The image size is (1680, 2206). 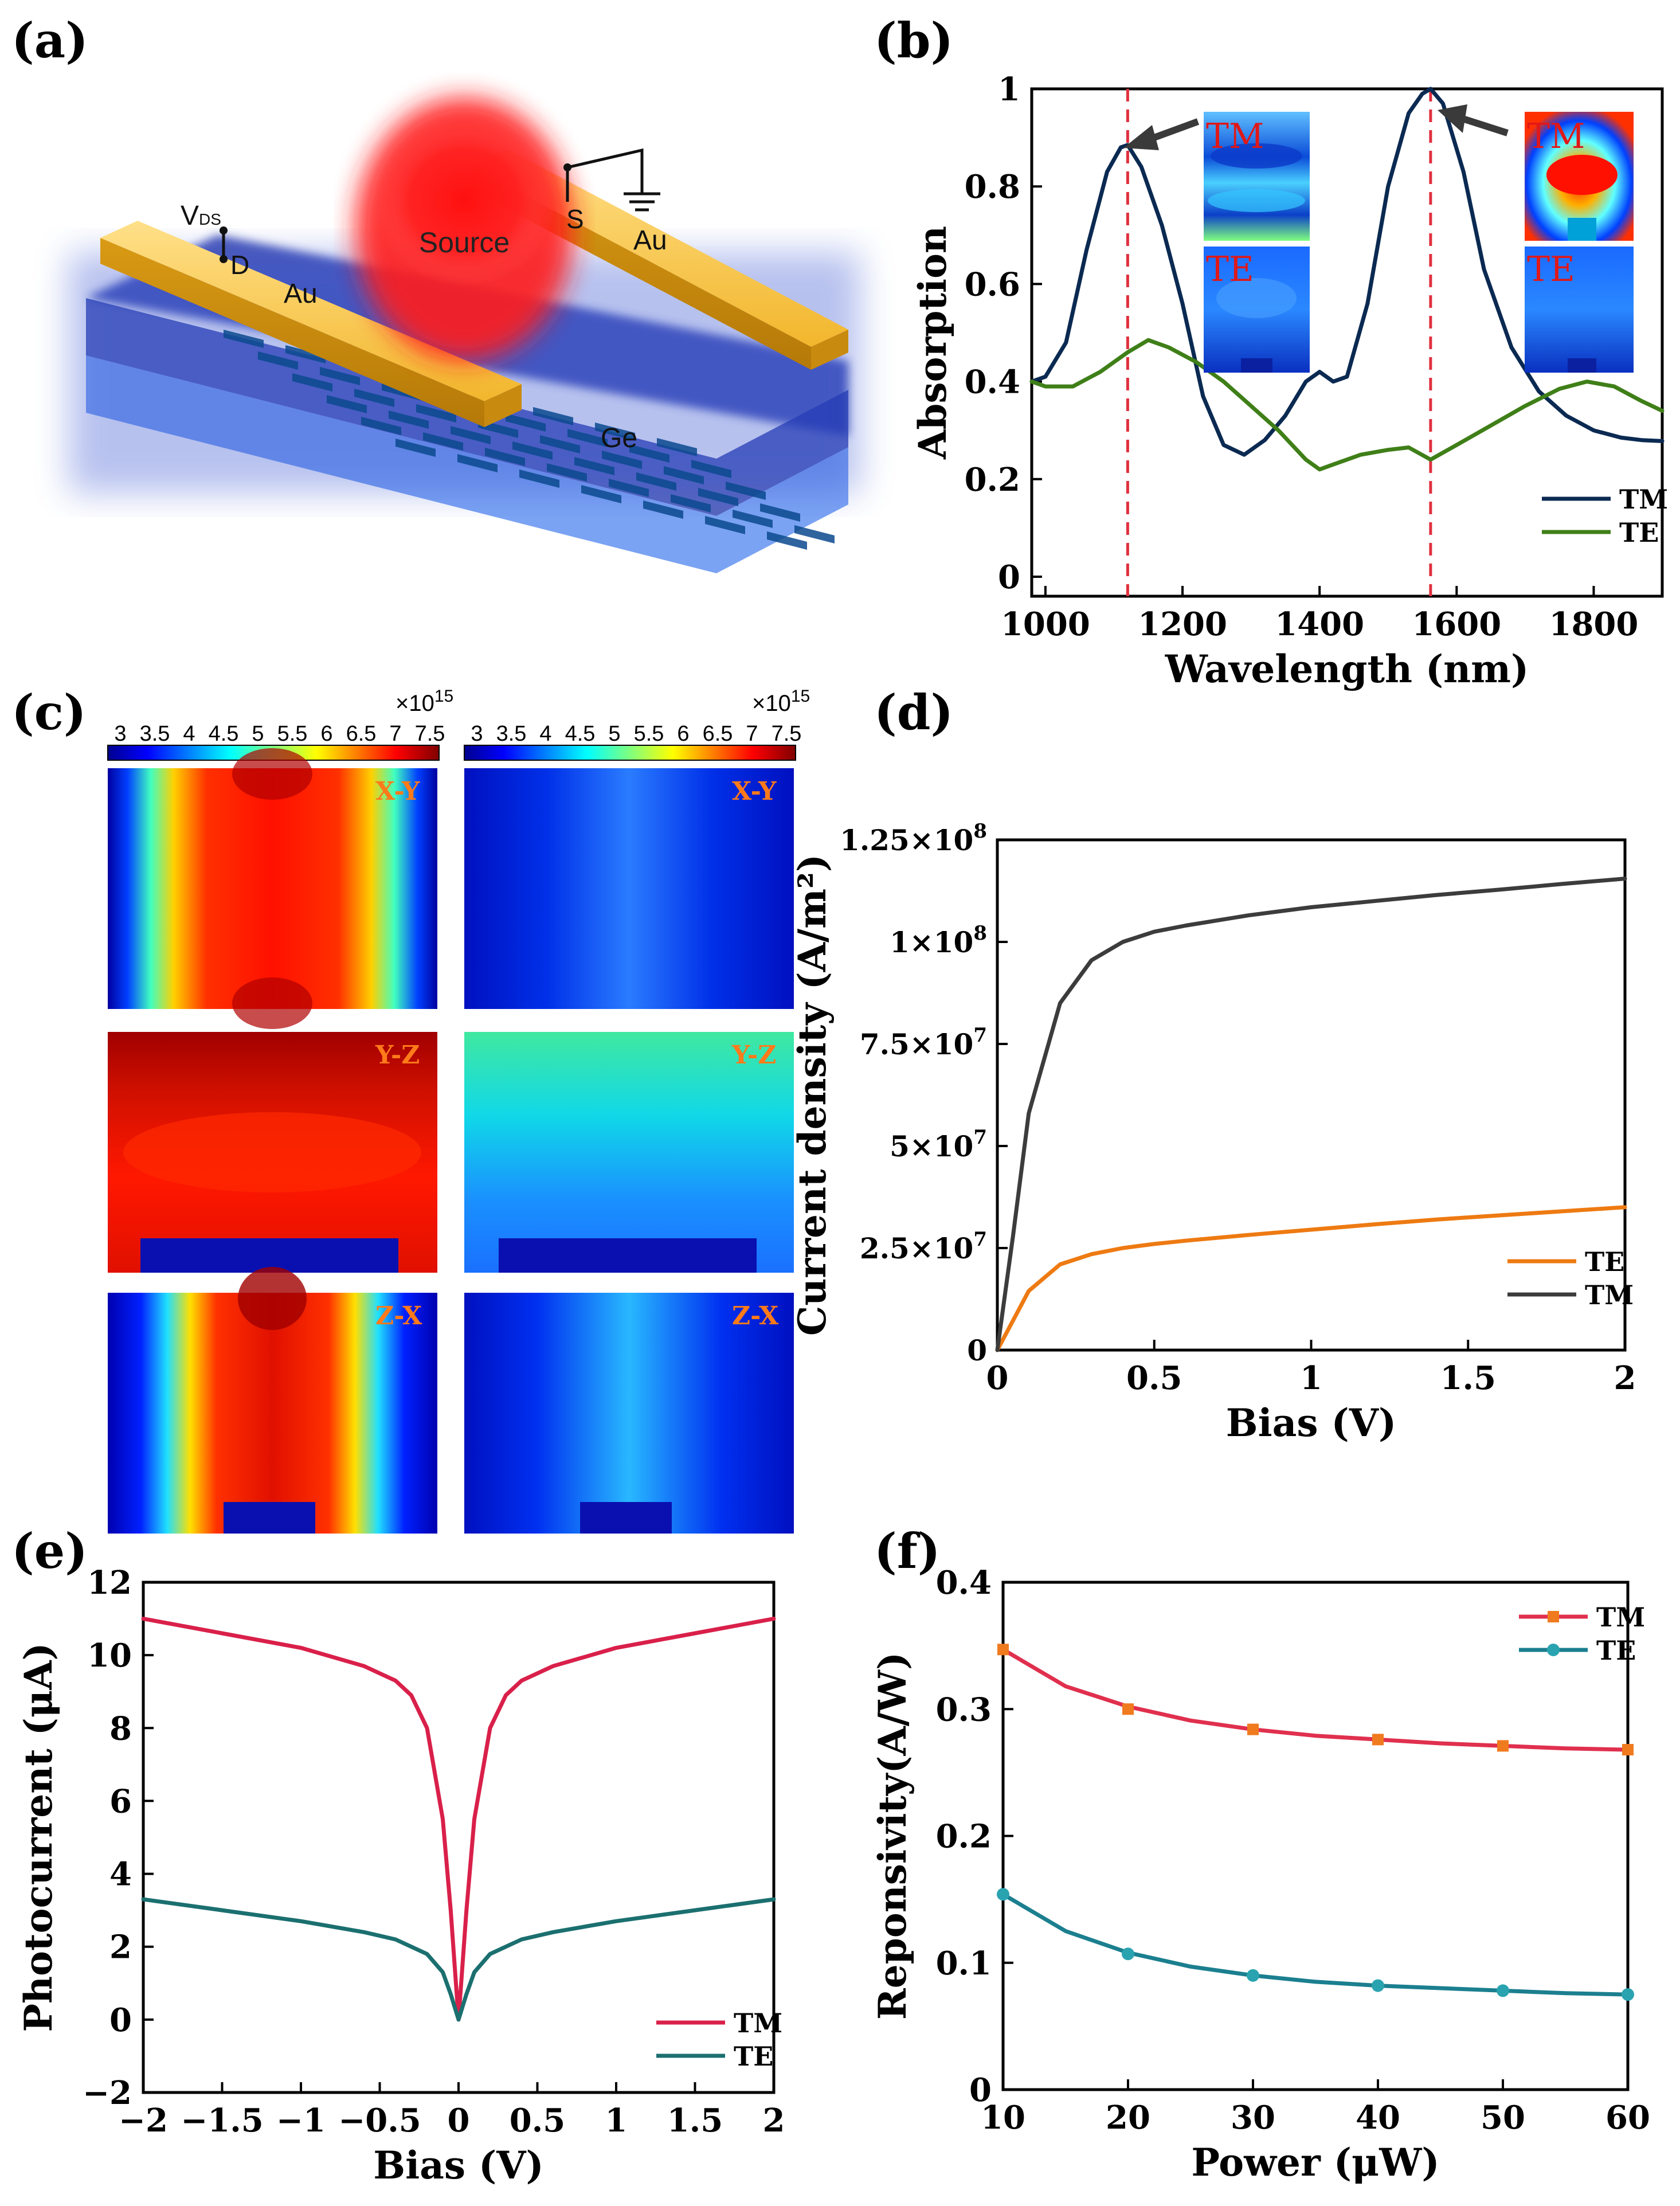 What do you see at coordinates (361, 734) in the screenshot?
I see `colorbar-tick-label: 6.5` at bounding box center [361, 734].